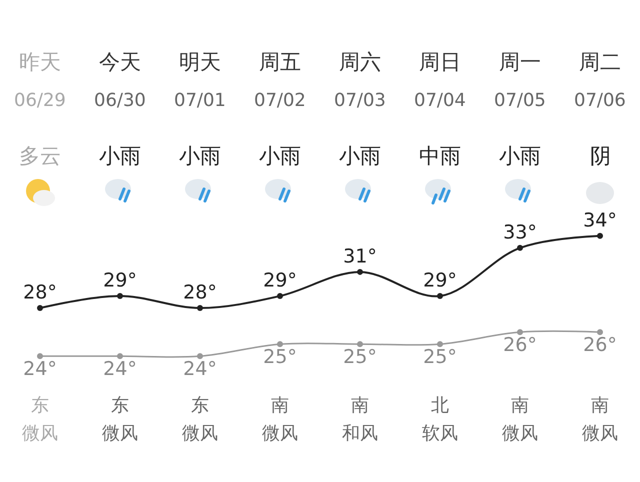  I want to click on text: 阴, so click(600, 156).